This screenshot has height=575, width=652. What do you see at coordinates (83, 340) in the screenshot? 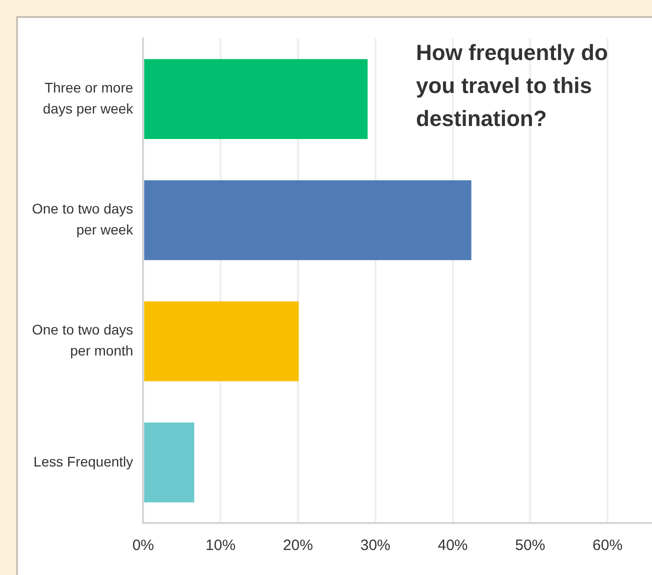
I see `y-tick-label: One to two days per month` at bounding box center [83, 340].